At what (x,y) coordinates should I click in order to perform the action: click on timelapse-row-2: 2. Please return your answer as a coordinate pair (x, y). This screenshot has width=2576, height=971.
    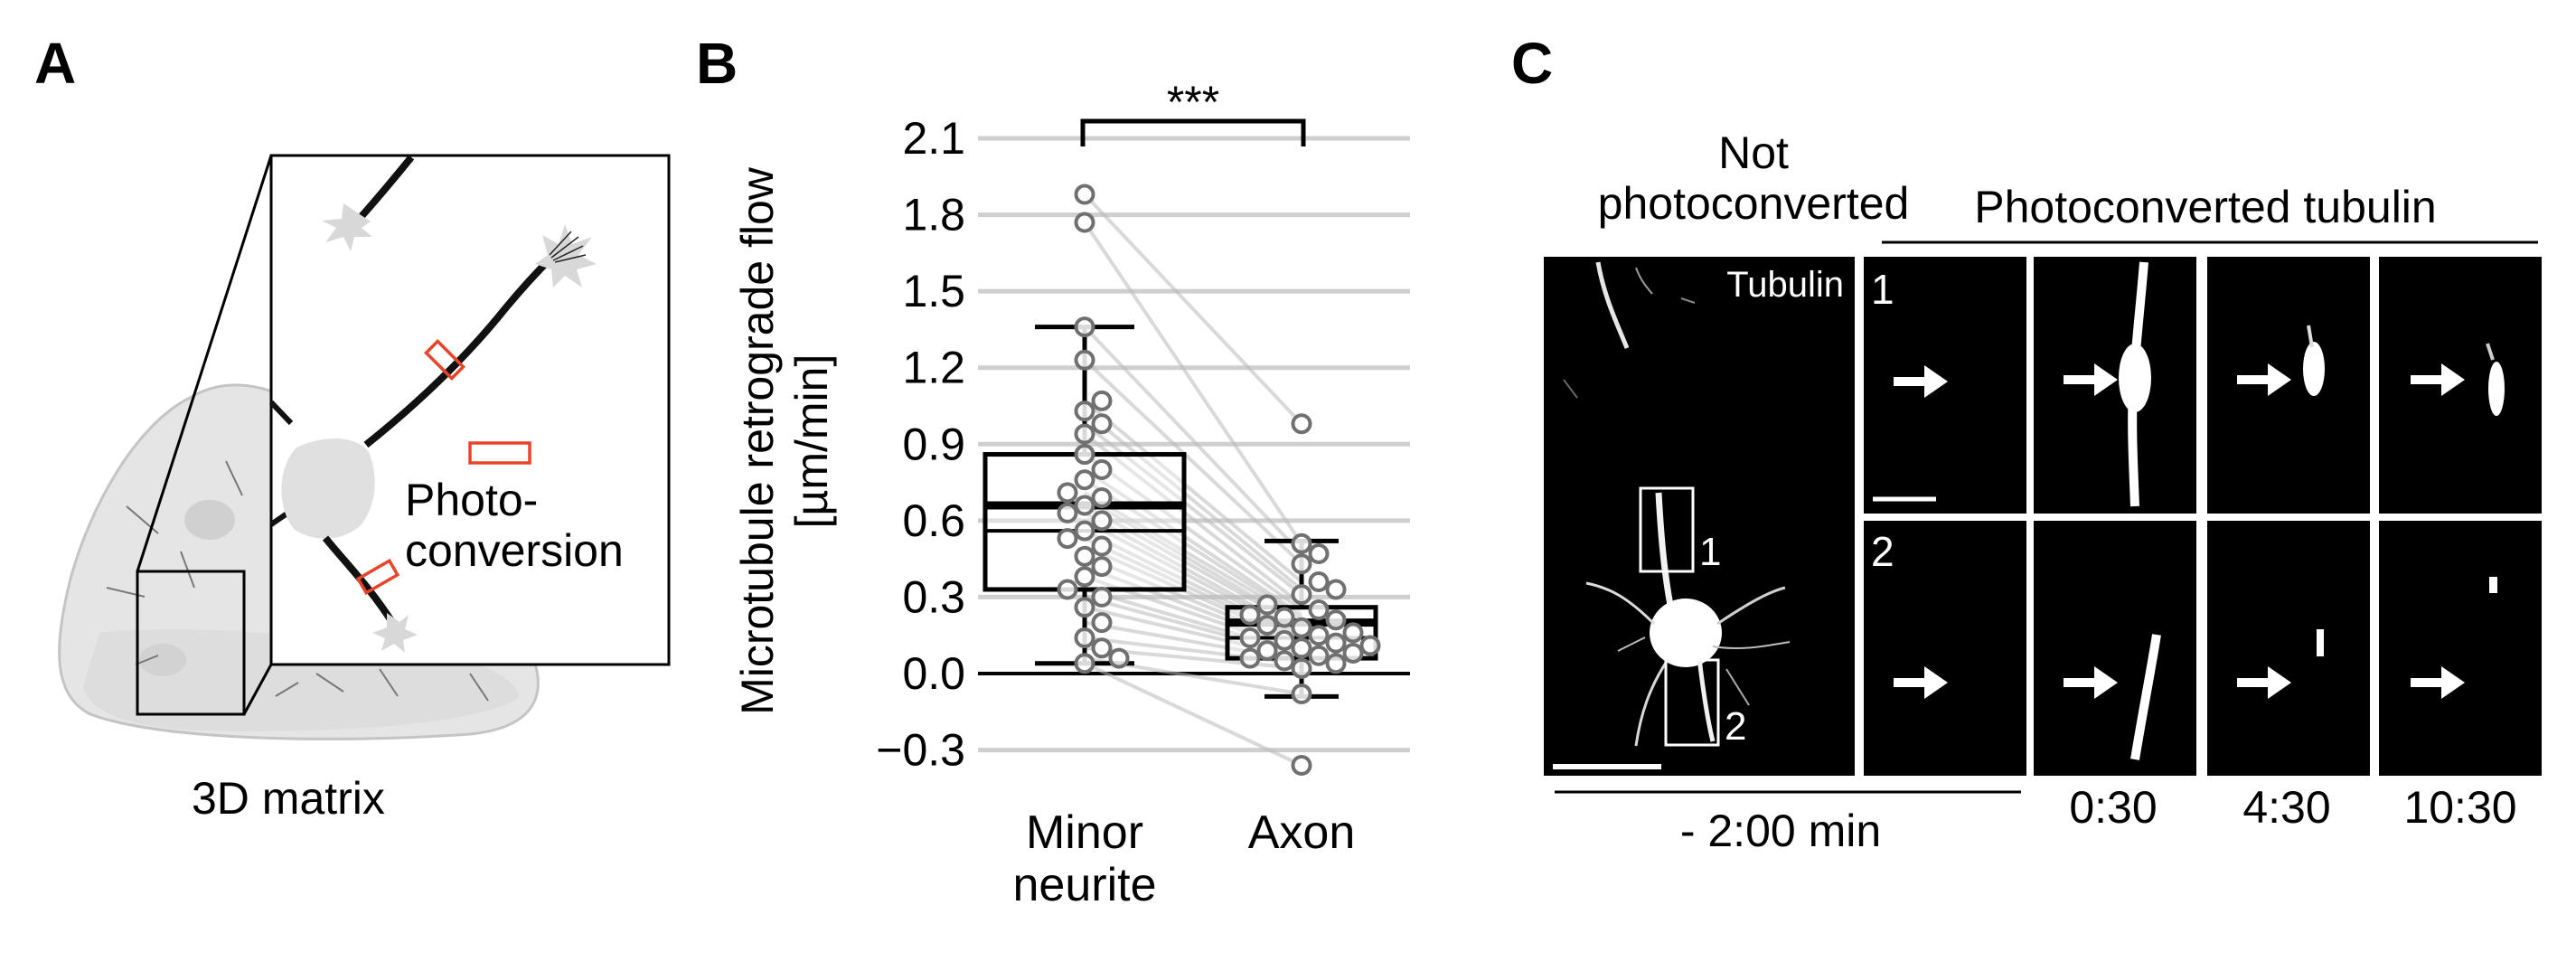
    Looking at the image, I should click on (2203, 648).